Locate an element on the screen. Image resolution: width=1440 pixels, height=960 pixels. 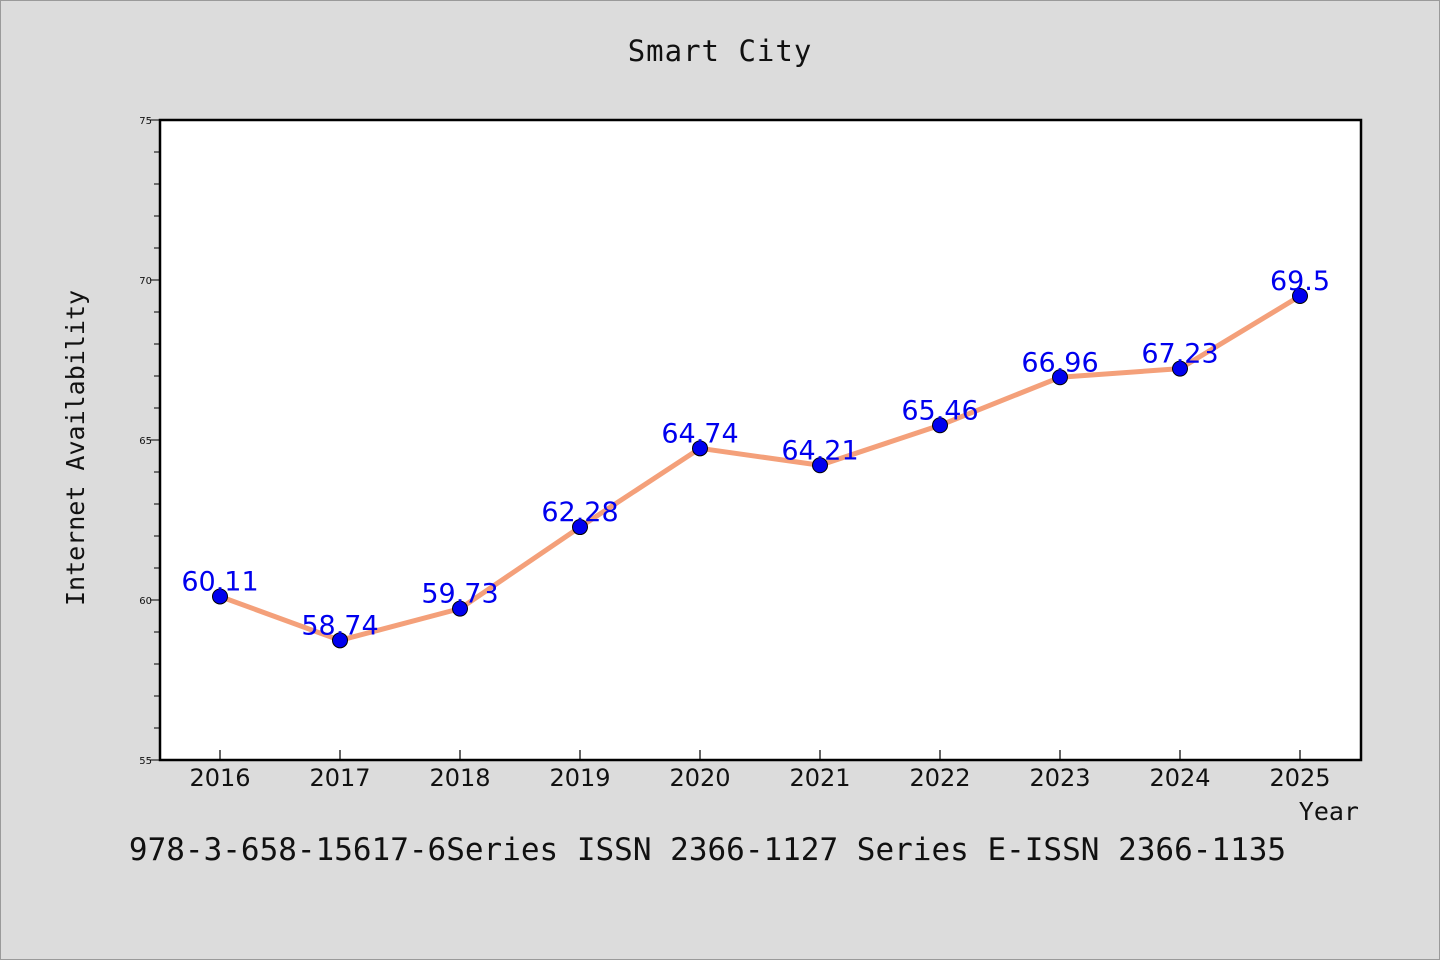
y-tick-label: 70 is located at coordinates (145, 281).